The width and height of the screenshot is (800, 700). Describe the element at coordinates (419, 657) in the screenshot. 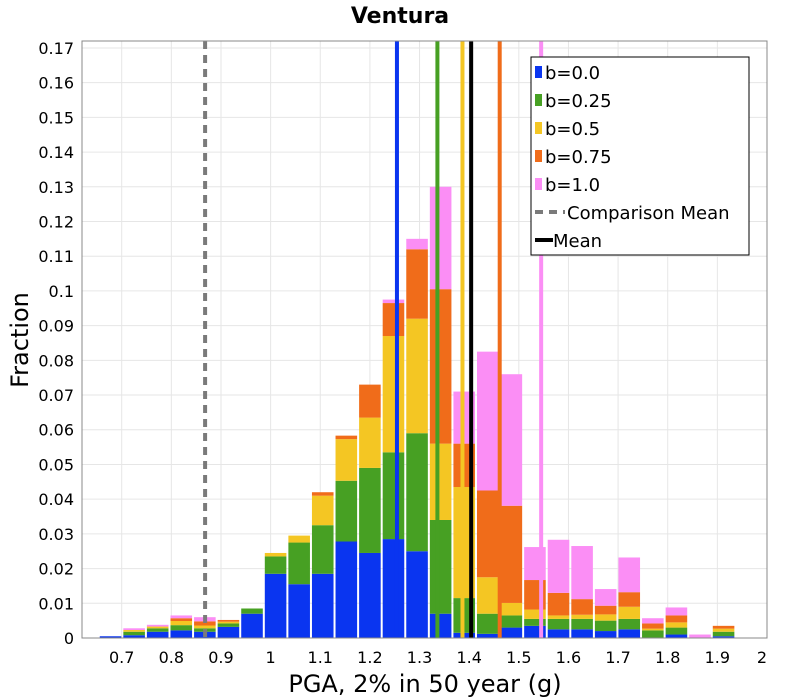

I see `x-tick-label: 1.3` at that location.